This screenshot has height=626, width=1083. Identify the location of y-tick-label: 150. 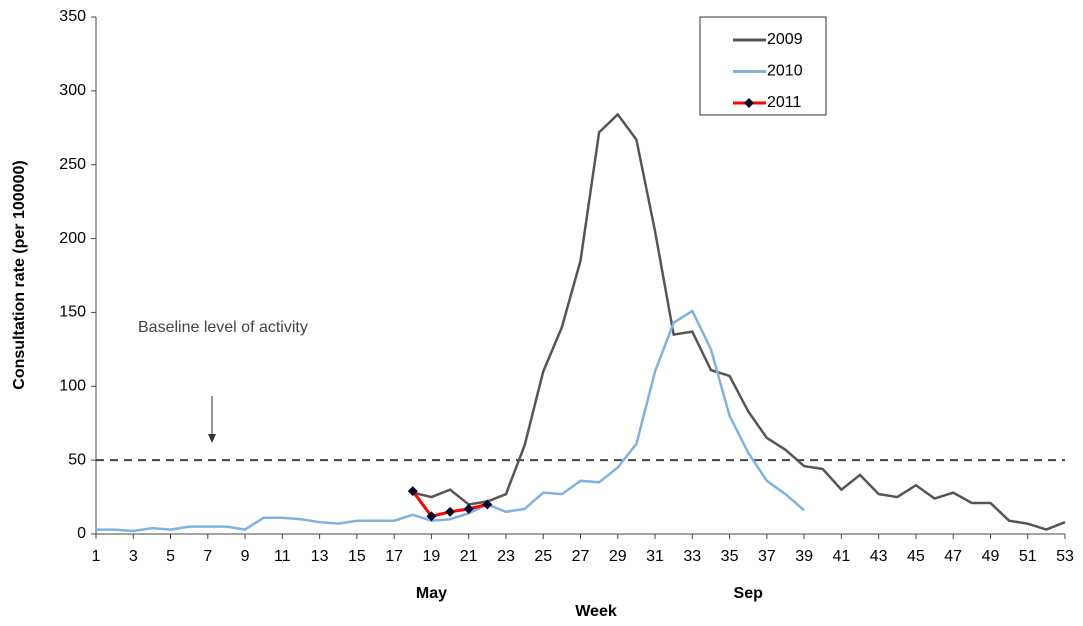
(72, 312).